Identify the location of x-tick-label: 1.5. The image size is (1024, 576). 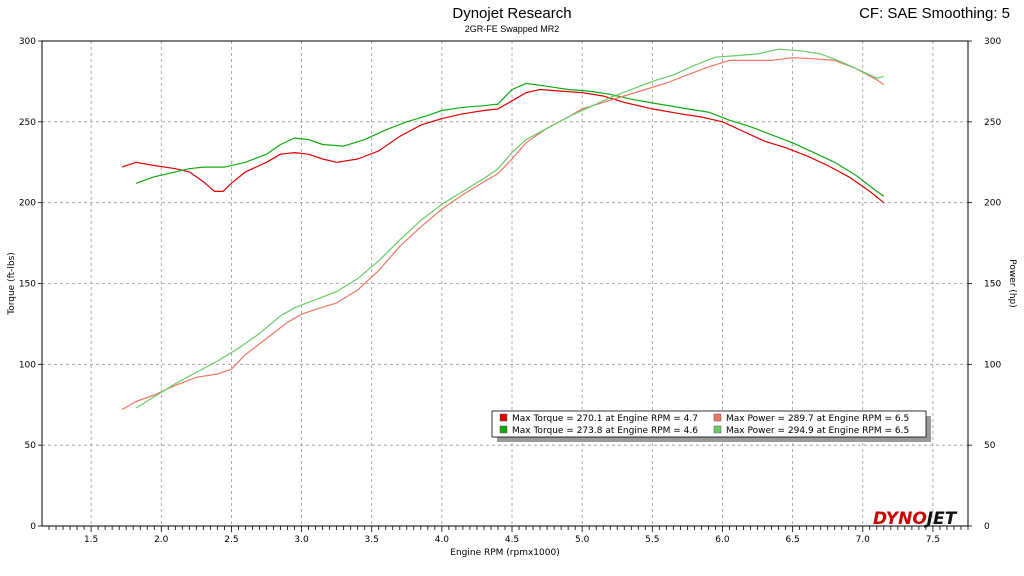
(91, 540).